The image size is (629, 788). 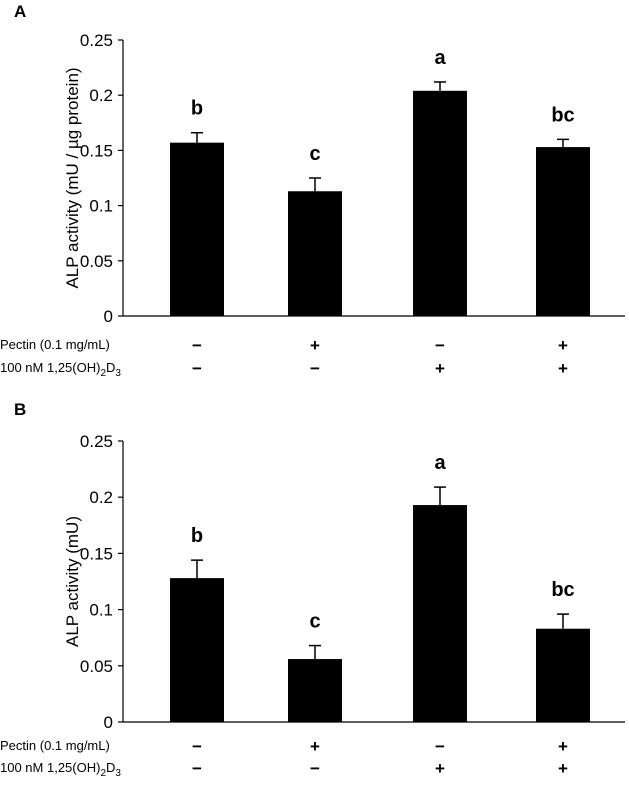 What do you see at coordinates (20, 409) in the screenshot?
I see `panel-label: B` at bounding box center [20, 409].